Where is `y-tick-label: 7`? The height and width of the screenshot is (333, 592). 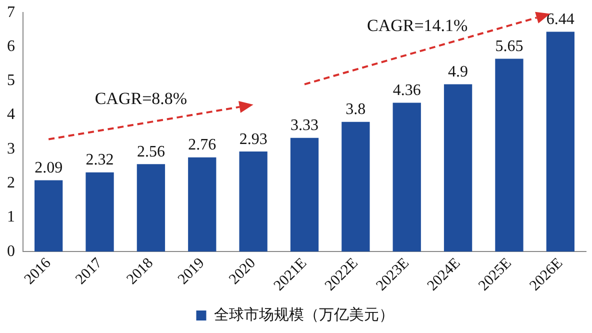 y-tick-label: 7 is located at coordinates (11, 12).